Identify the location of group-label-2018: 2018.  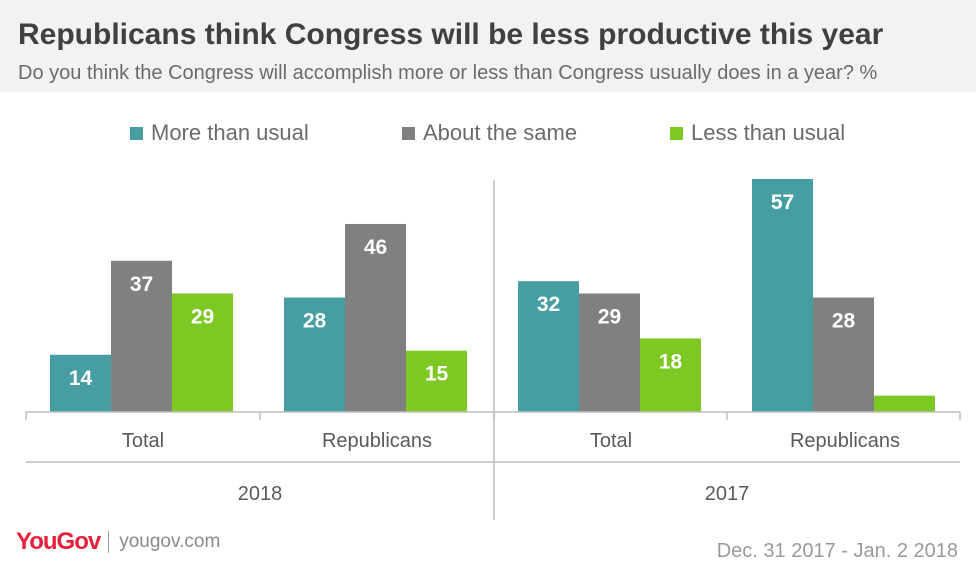
(260, 494).